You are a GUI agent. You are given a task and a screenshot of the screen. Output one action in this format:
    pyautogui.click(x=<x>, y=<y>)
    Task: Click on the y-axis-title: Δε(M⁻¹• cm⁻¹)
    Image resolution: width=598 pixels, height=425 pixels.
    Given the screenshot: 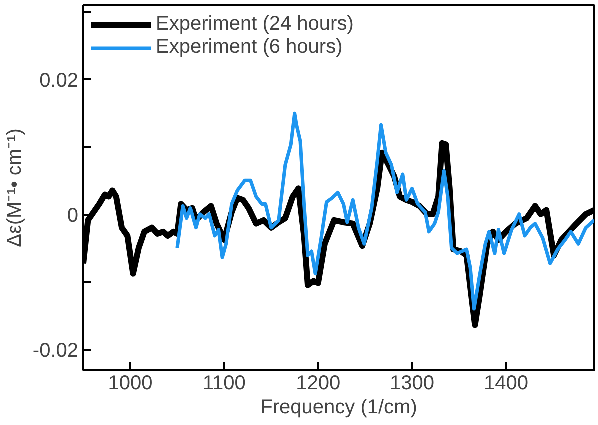 What is the action you would take?
    pyautogui.click(x=15, y=188)
    